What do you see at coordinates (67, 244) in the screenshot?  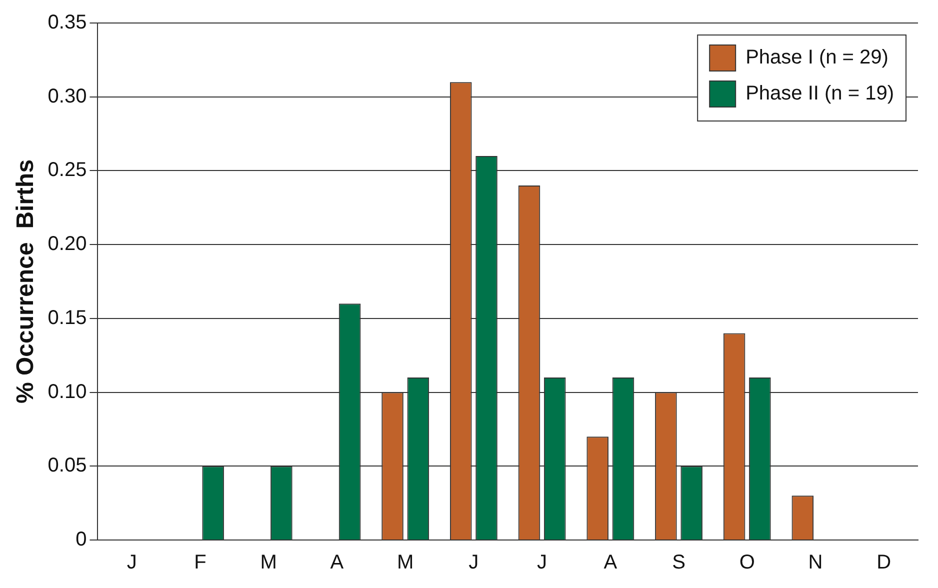 I see `y-tick-label: 0.20` at bounding box center [67, 244].